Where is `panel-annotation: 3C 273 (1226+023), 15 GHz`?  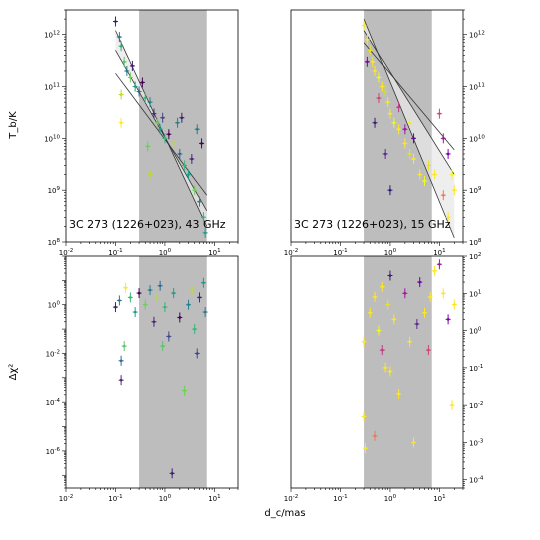
panel-annotation: 3C 273 (1226+023), 15 GHz is located at coordinates (372, 224).